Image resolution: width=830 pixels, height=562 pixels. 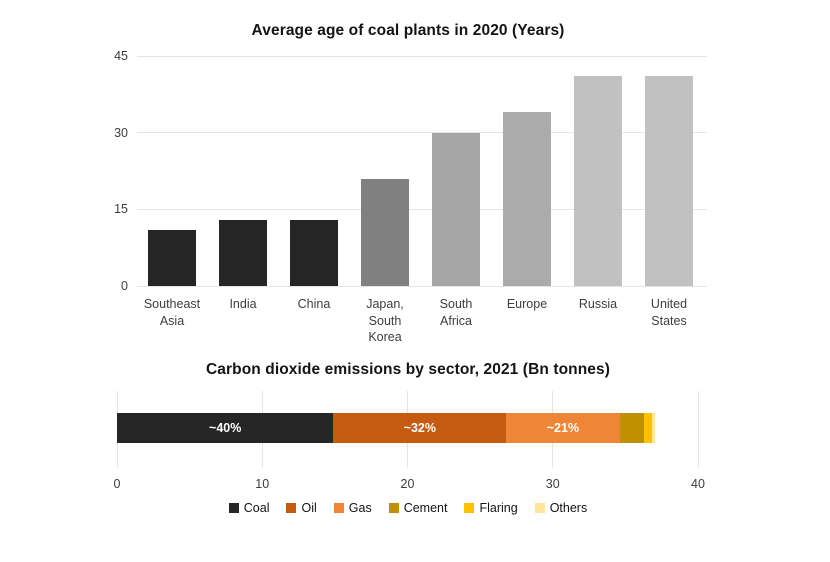 What do you see at coordinates (314, 304) in the screenshot?
I see `x-category-label-china: China` at bounding box center [314, 304].